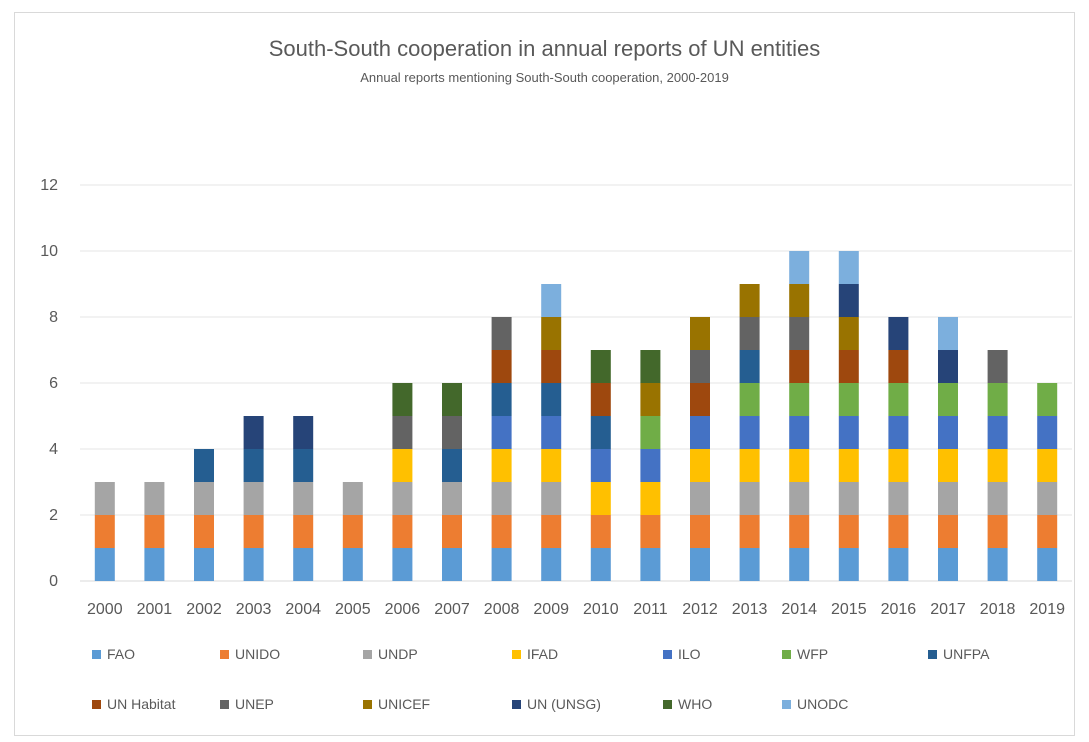 Image resolution: width=1089 pixels, height=742 pixels. I want to click on x-tick-label: 2002, so click(204, 609).